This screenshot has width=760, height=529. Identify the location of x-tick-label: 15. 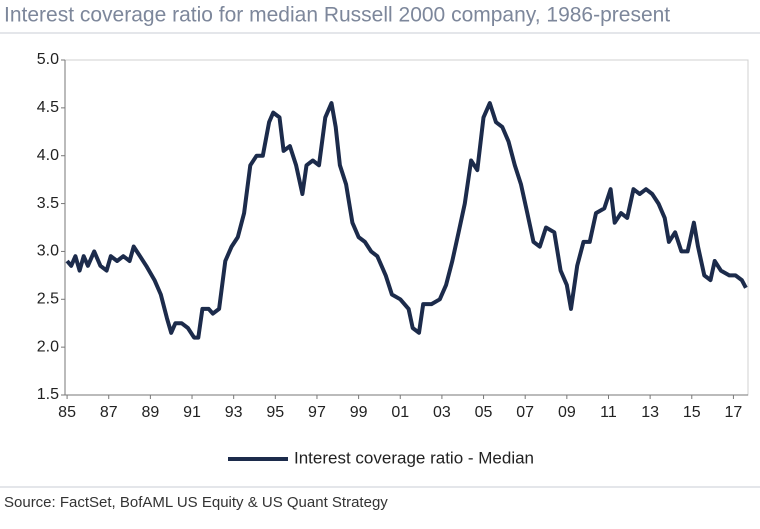
(692, 412).